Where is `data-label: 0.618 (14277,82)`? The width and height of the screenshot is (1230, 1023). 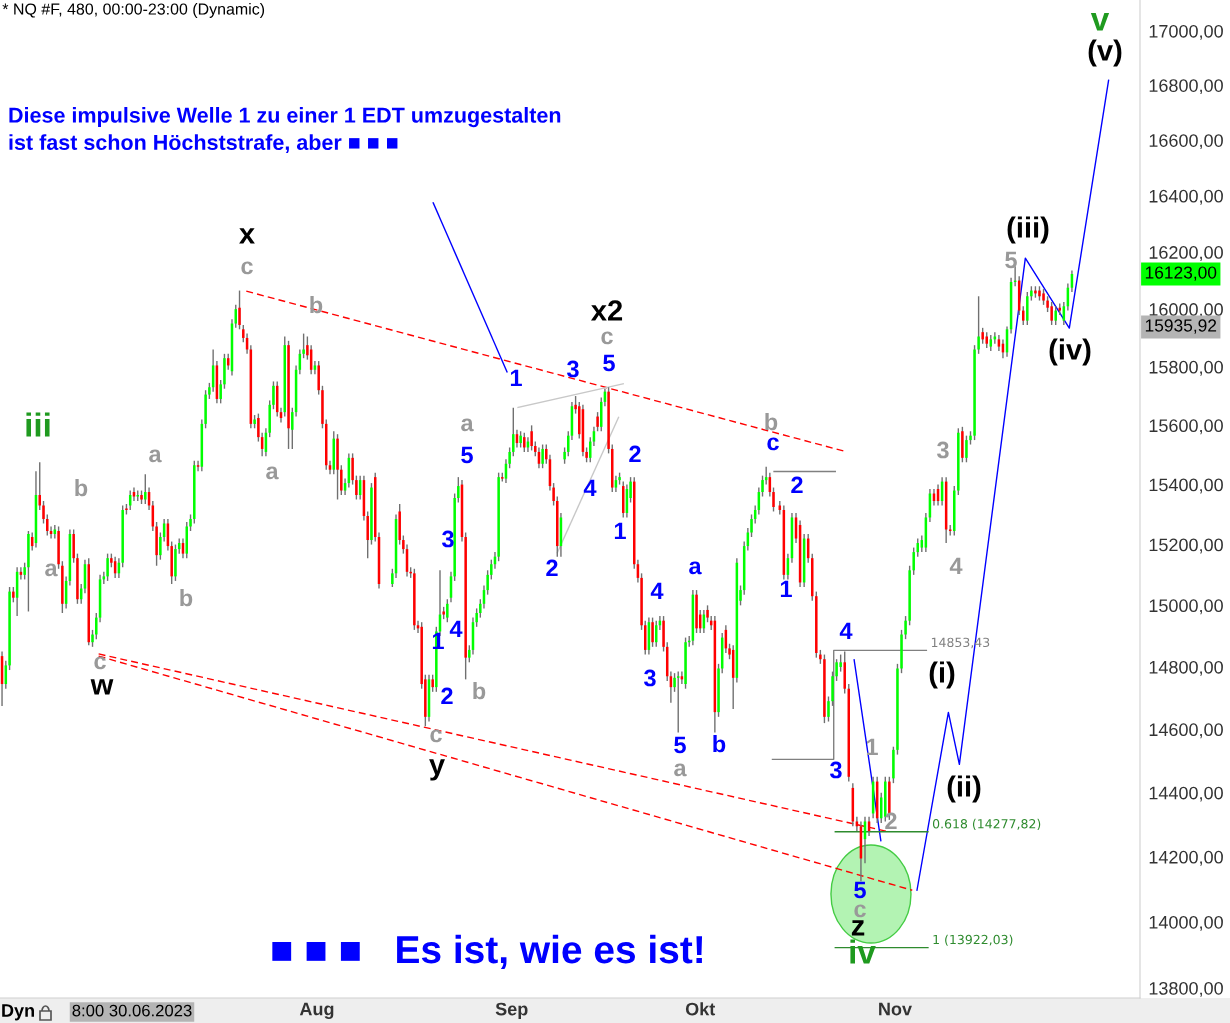 data-label: 0.618 (14277,82) is located at coordinates (986, 824).